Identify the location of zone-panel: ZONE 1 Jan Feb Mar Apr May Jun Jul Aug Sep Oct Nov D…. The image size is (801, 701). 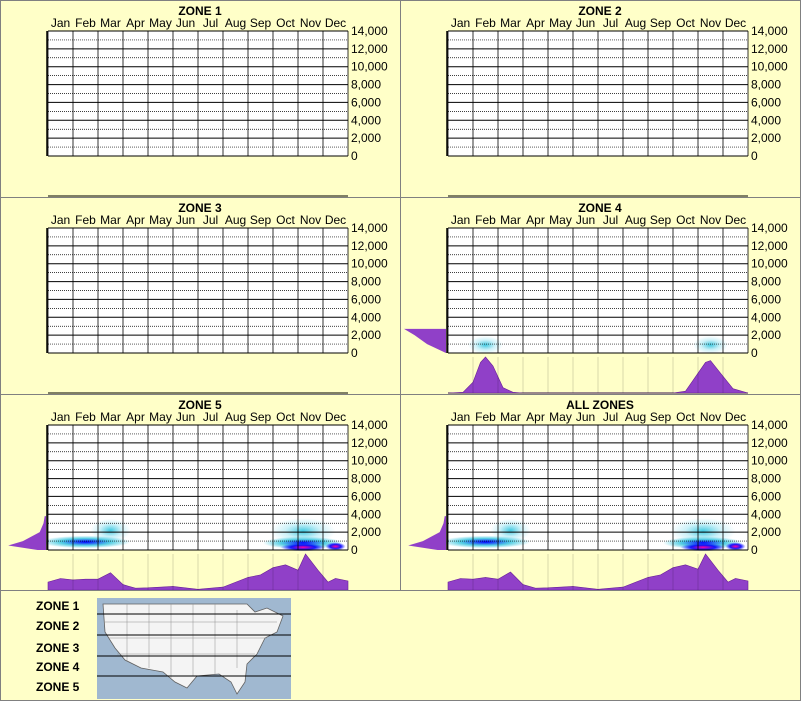
(200, 99).